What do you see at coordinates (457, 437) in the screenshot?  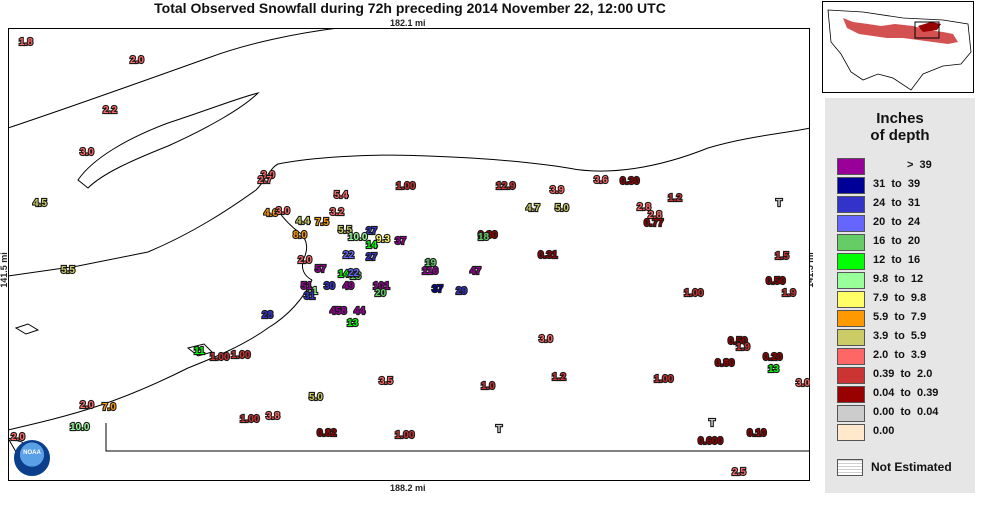 I see `state-boundary` at bounding box center [457, 437].